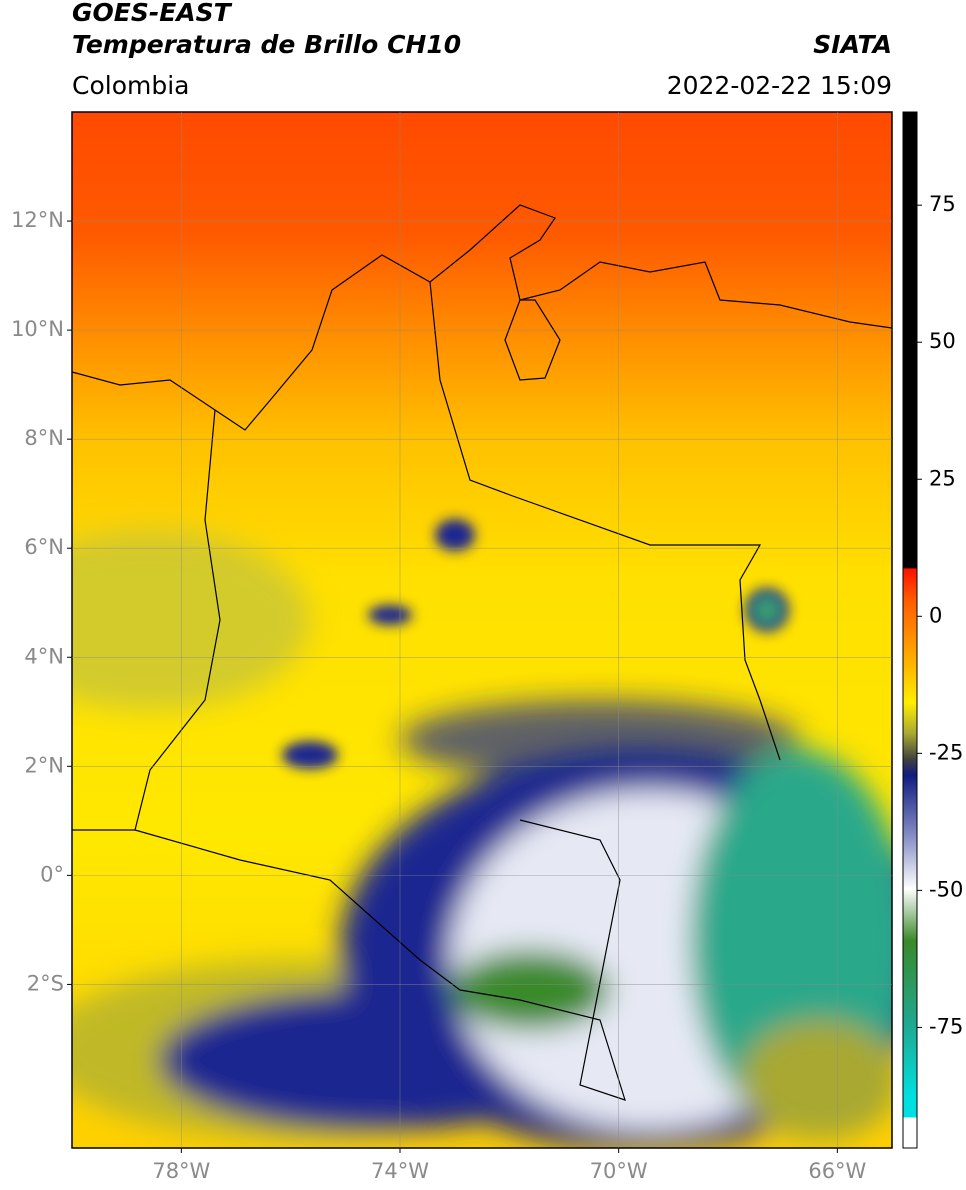 This screenshot has height=1190, width=966. I want to click on y-tick-label: 0°, so click(52, 874).